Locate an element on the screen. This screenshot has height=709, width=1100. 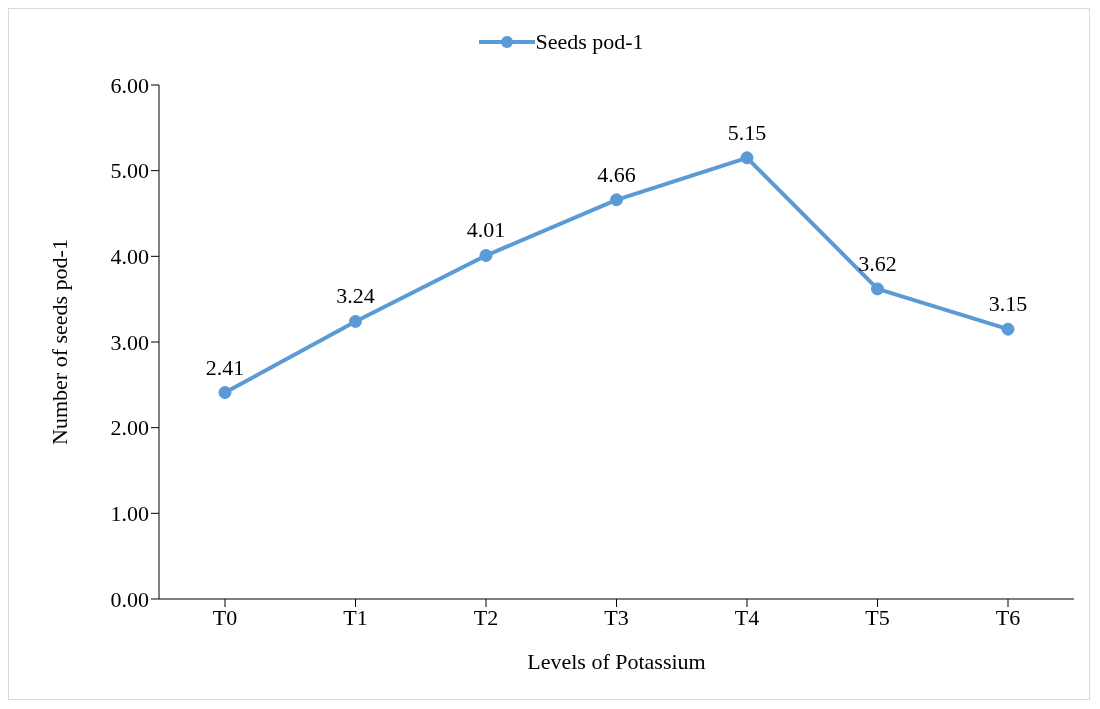
data-label: 2.41 is located at coordinates (225, 367).